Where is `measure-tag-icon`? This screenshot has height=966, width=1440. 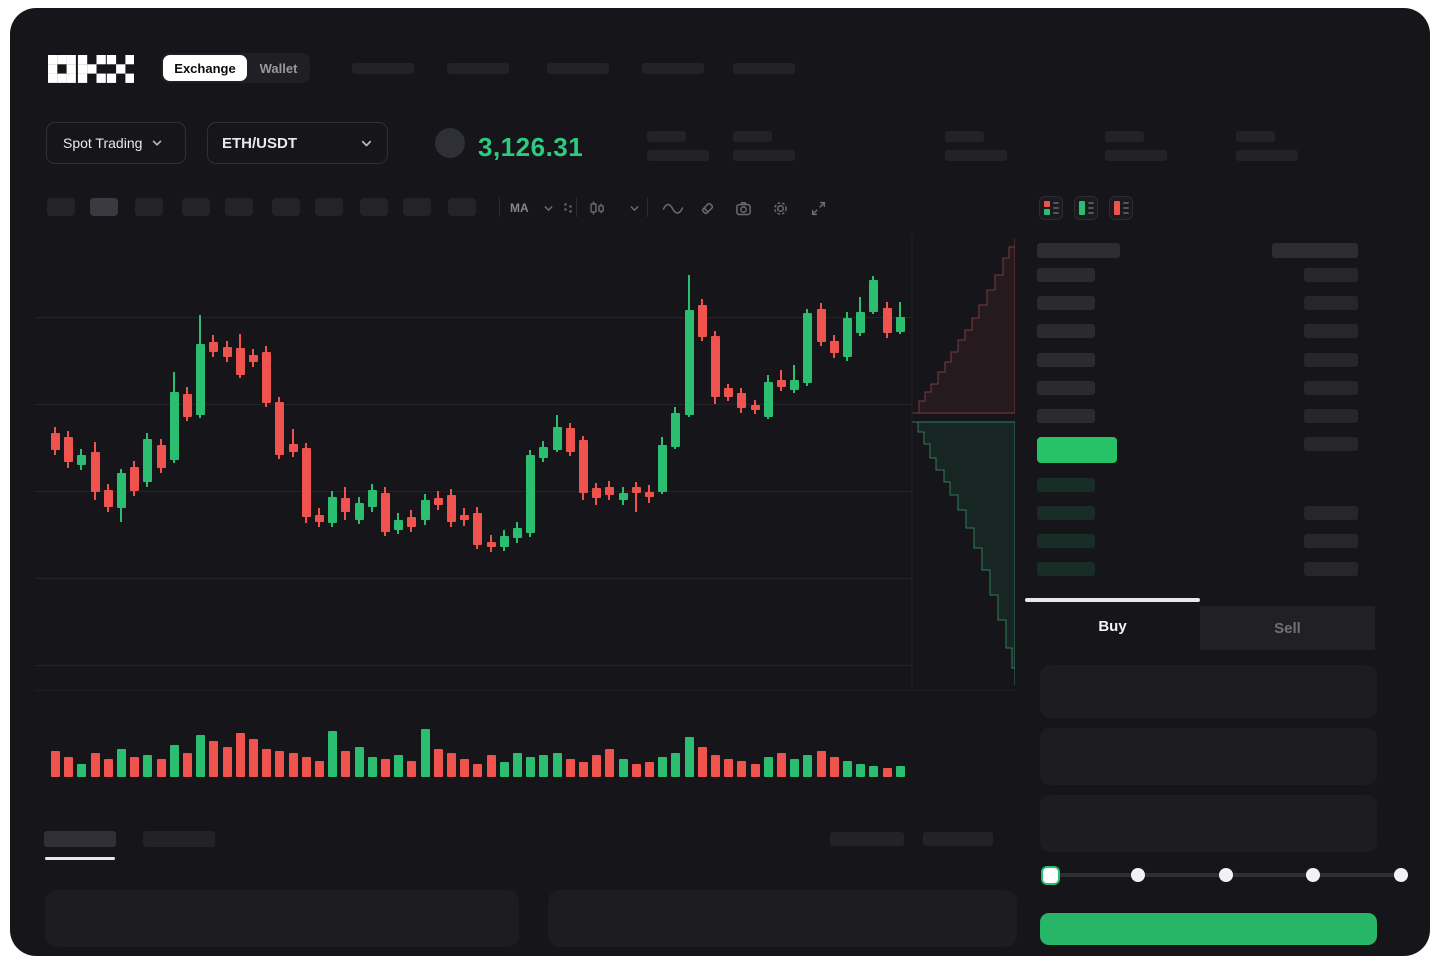 measure-tag-icon is located at coordinates (707, 208).